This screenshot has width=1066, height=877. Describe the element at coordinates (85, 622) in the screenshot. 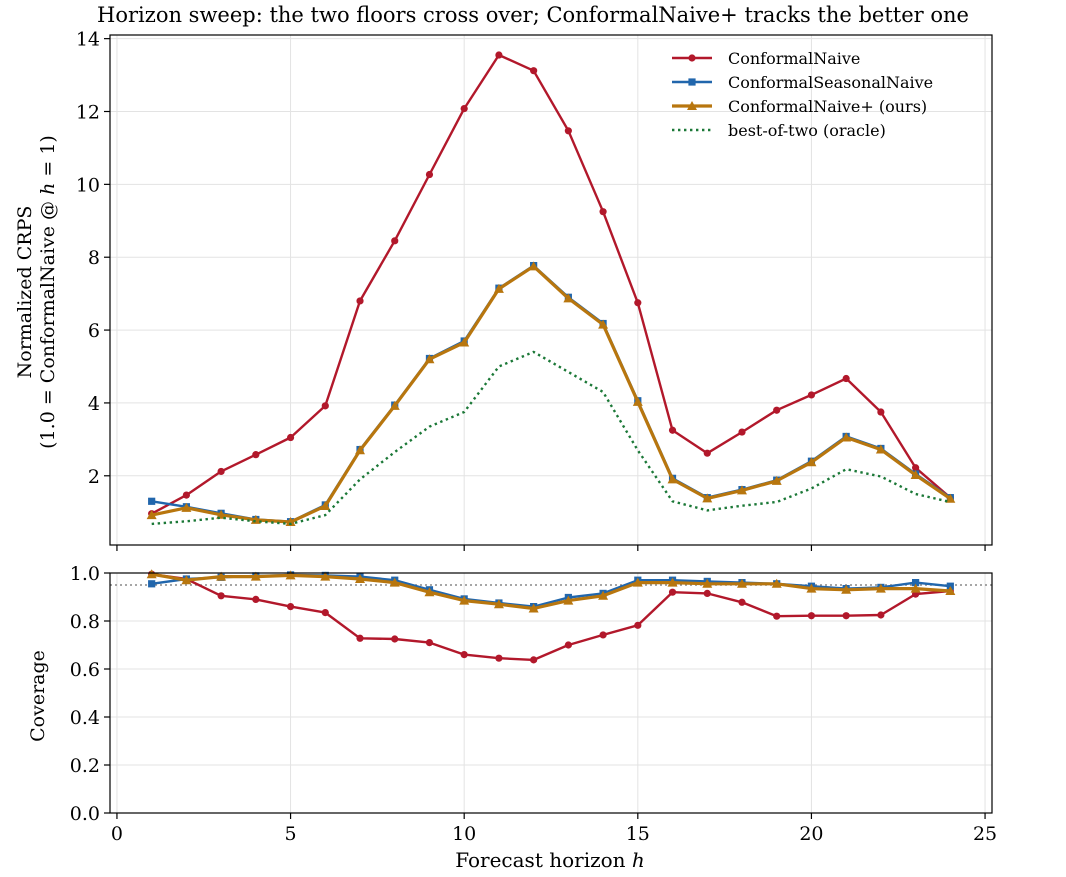

I see `bottom-y-tick-label: 0.8` at that location.